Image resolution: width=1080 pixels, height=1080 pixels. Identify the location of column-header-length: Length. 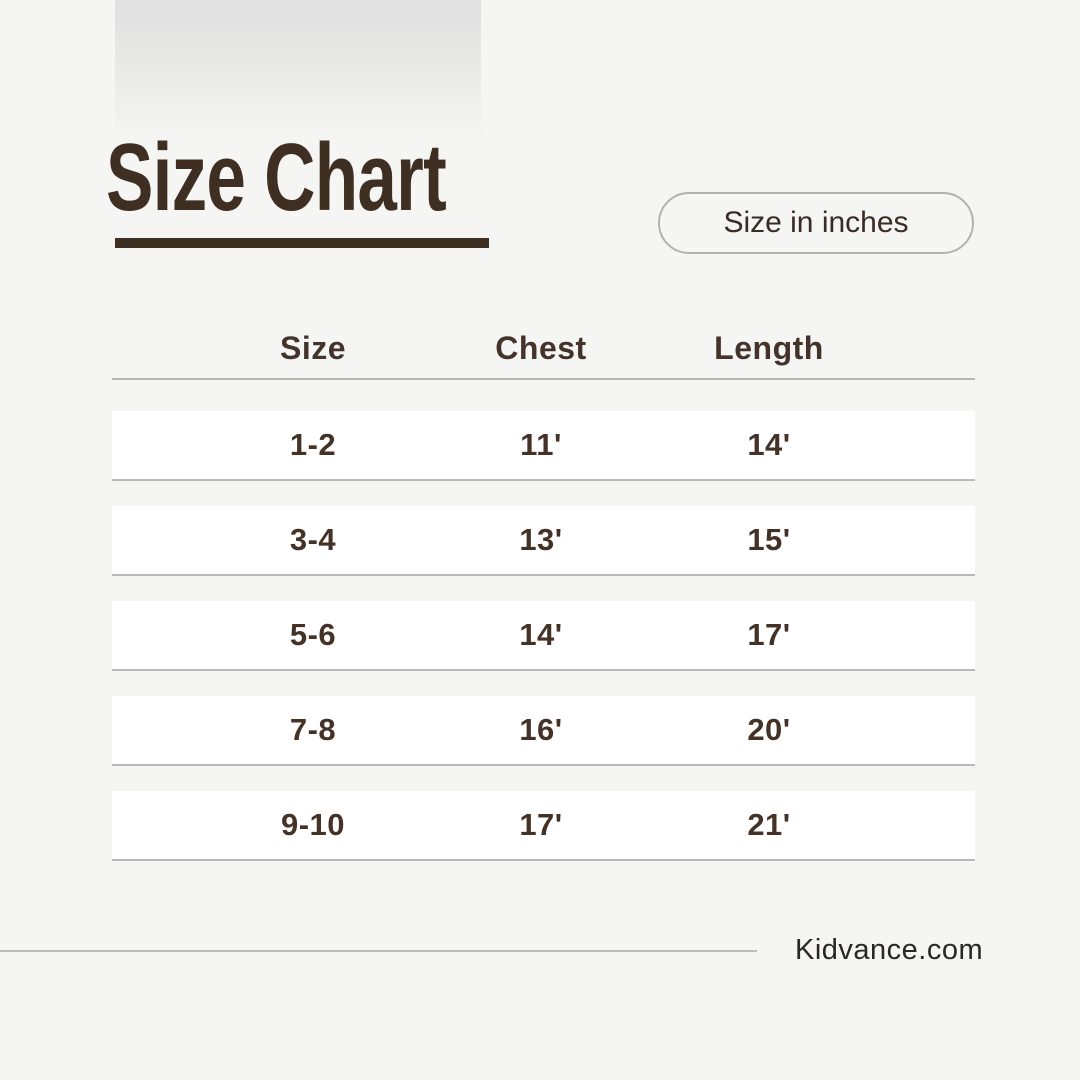
(769, 347).